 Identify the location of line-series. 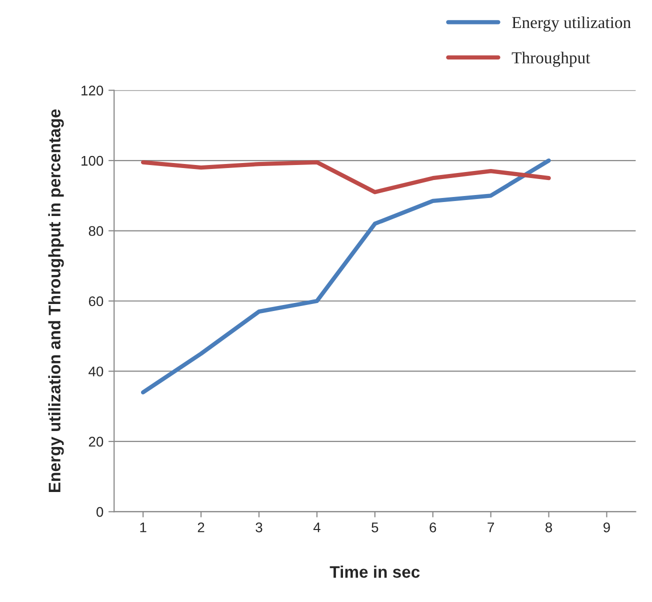
(345, 177).